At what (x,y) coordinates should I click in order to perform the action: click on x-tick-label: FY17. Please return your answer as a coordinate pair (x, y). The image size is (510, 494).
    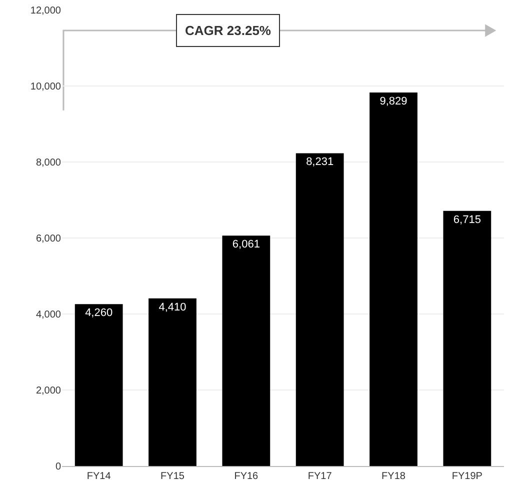
    Looking at the image, I should click on (320, 476).